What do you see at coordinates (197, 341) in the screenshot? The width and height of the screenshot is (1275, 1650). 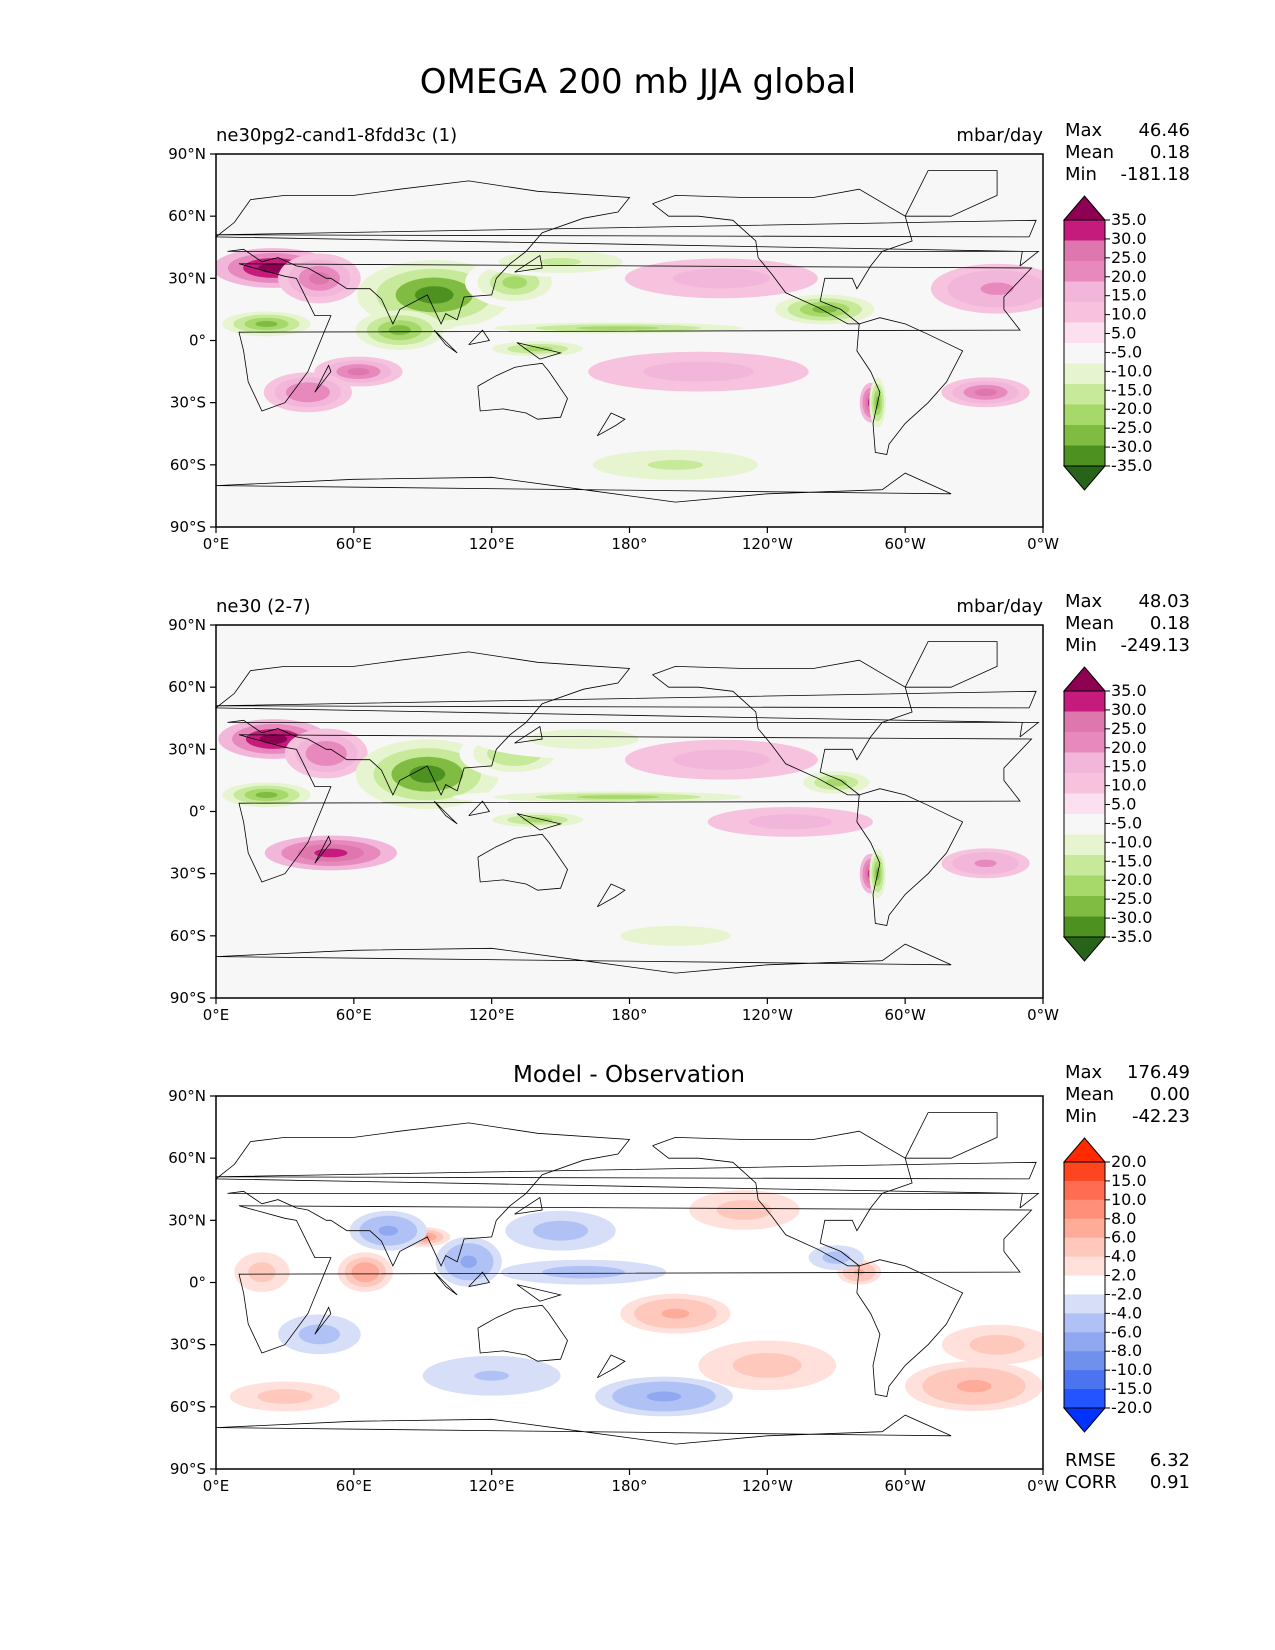 I see `y-tick-label: 0°` at bounding box center [197, 341].